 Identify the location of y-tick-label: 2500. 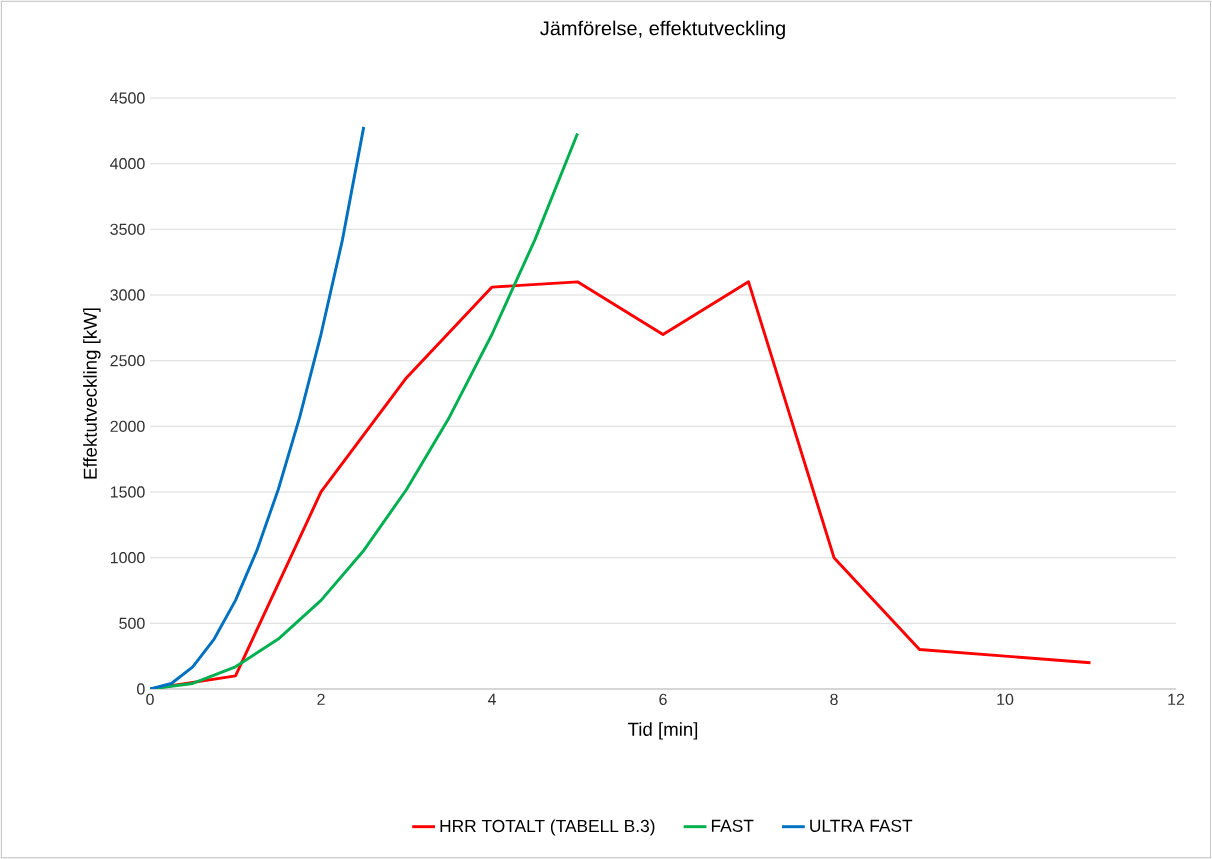
(127, 361).